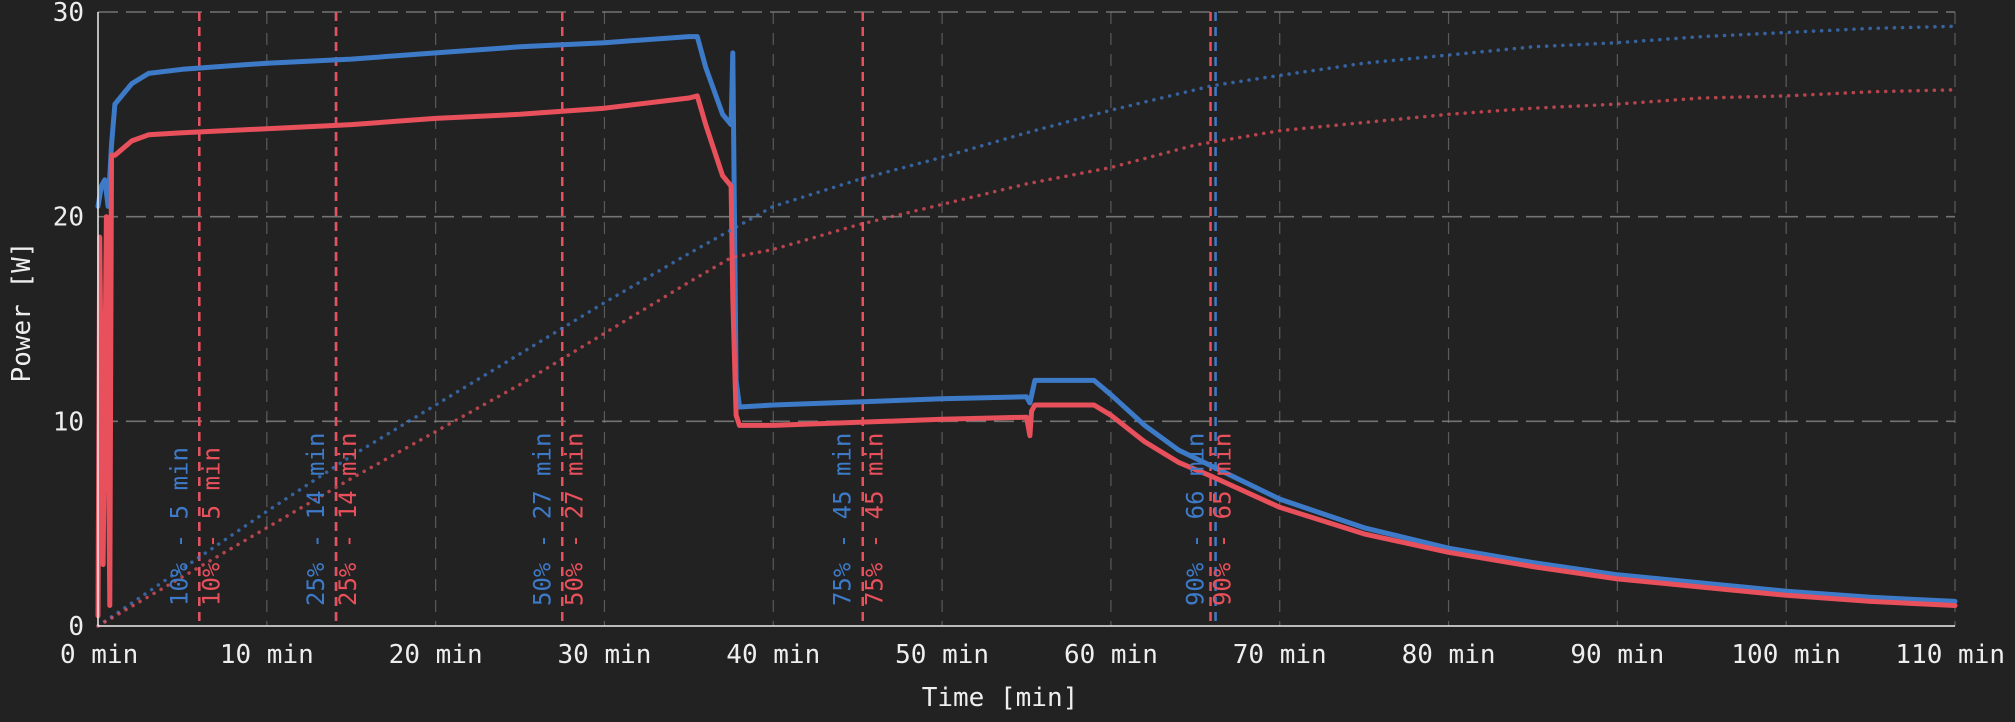  What do you see at coordinates (773, 655) in the screenshot?
I see `x-tick-label: 40 min` at bounding box center [773, 655].